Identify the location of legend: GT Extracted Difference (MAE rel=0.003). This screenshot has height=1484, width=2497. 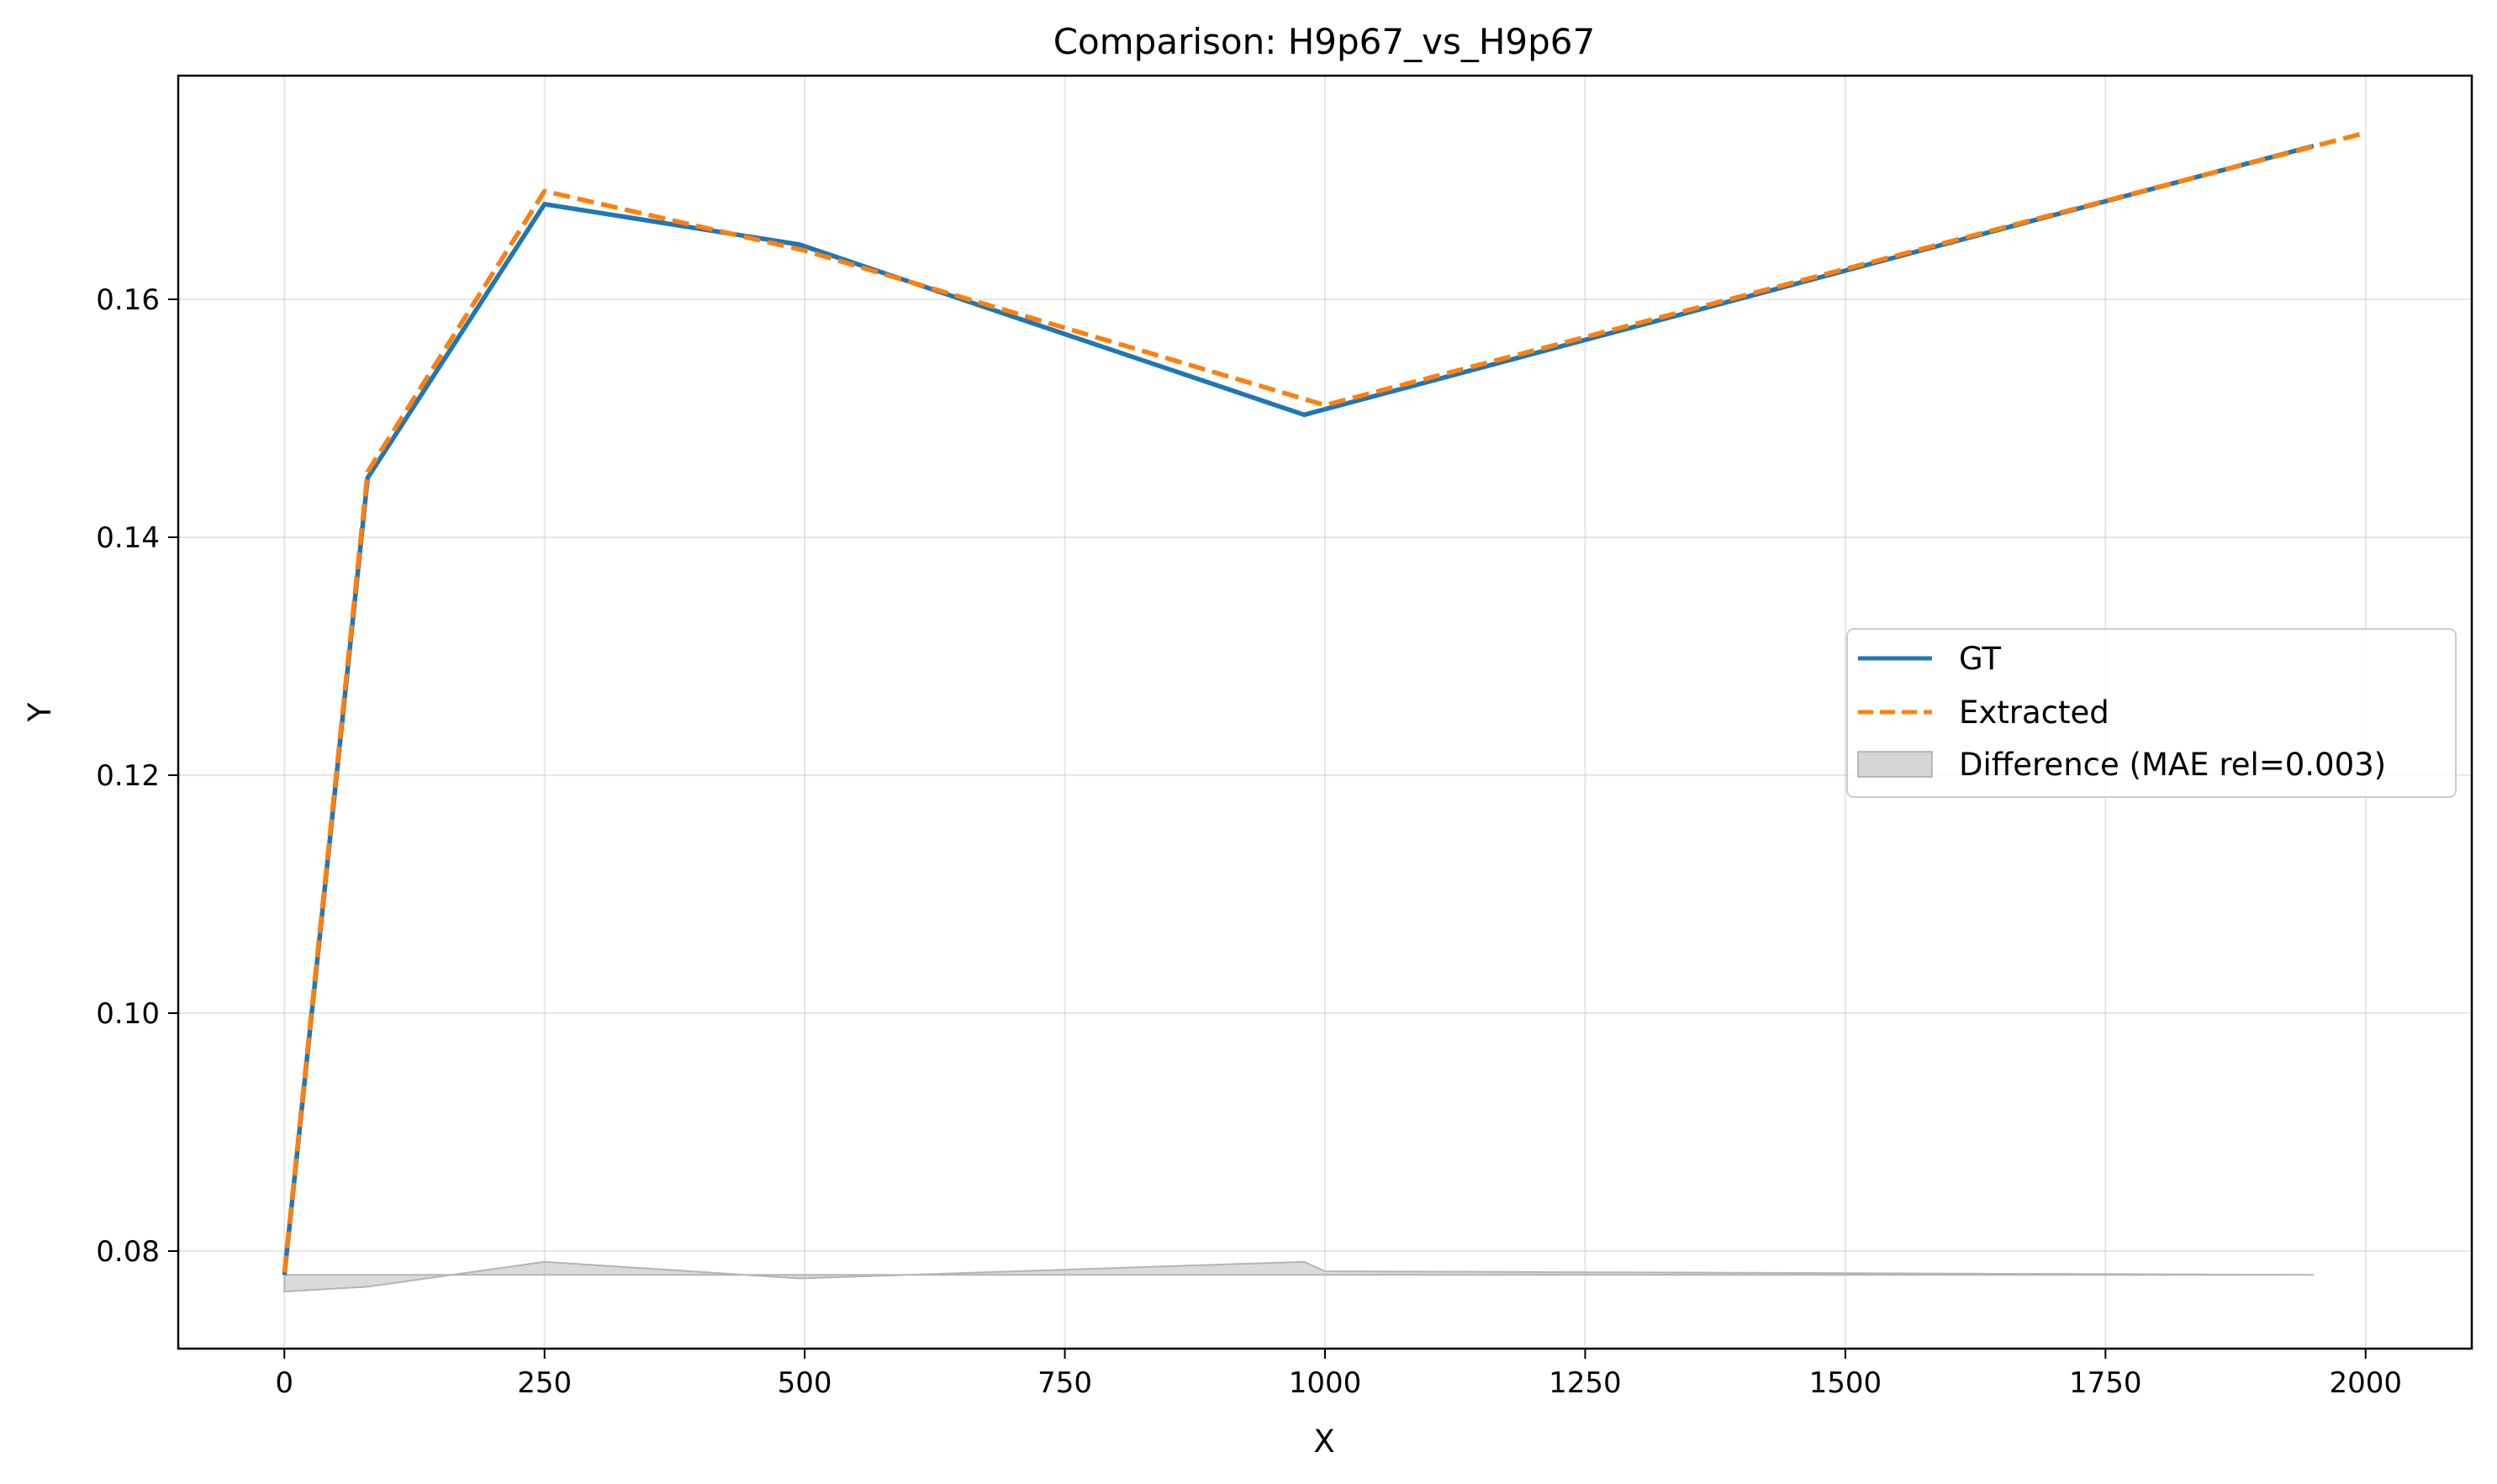
(2151, 713).